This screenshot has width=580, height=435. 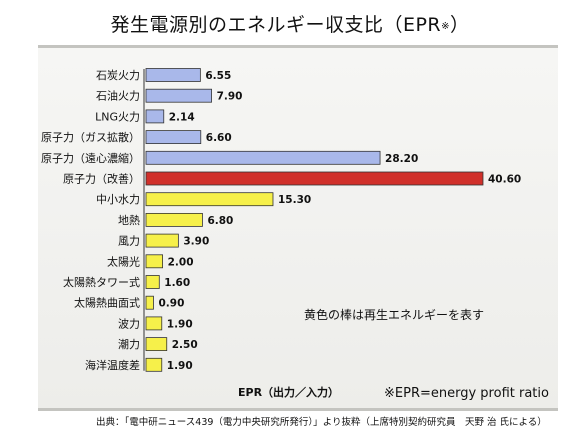 I want to click on title-note-mark: ※, so click(x=446, y=26).